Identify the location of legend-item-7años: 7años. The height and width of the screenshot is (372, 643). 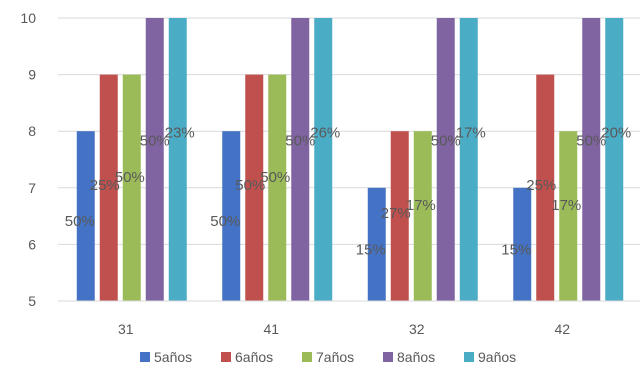
(328, 357).